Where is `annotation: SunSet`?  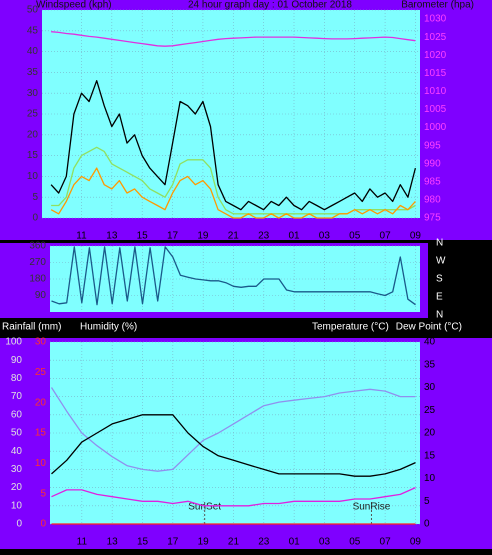 annotation: SunSet is located at coordinates (204, 507).